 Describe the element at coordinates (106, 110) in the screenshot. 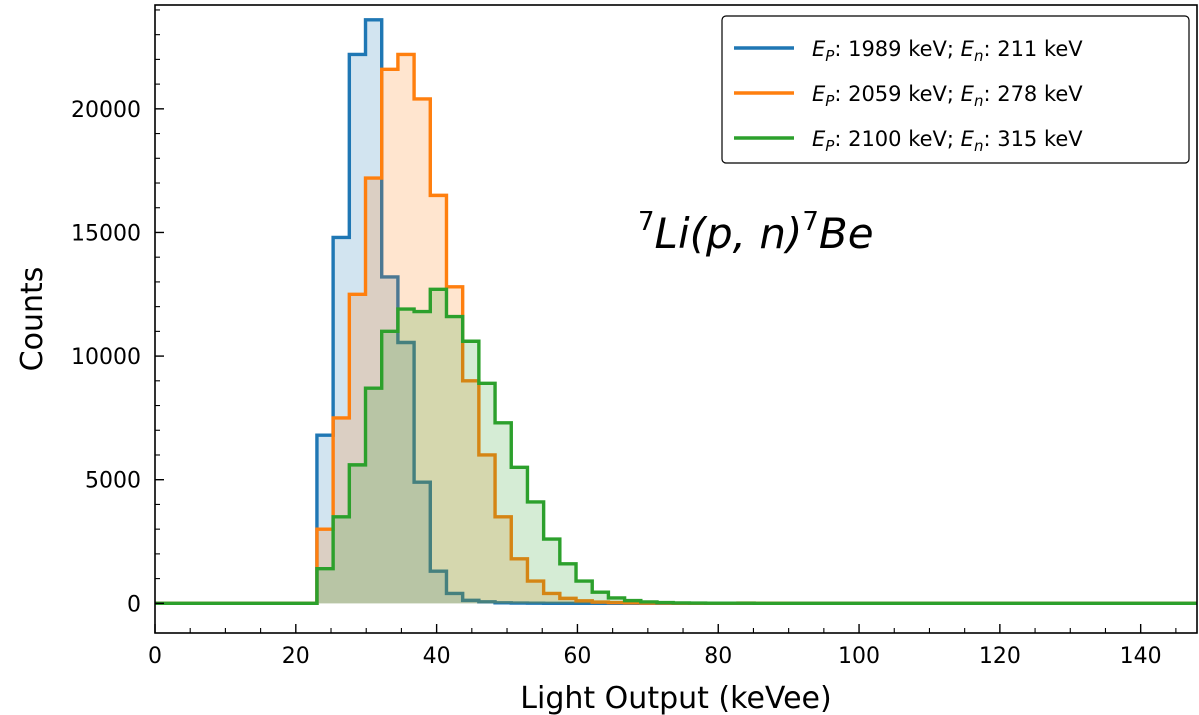

I see `y-tick-label: 20000` at that location.